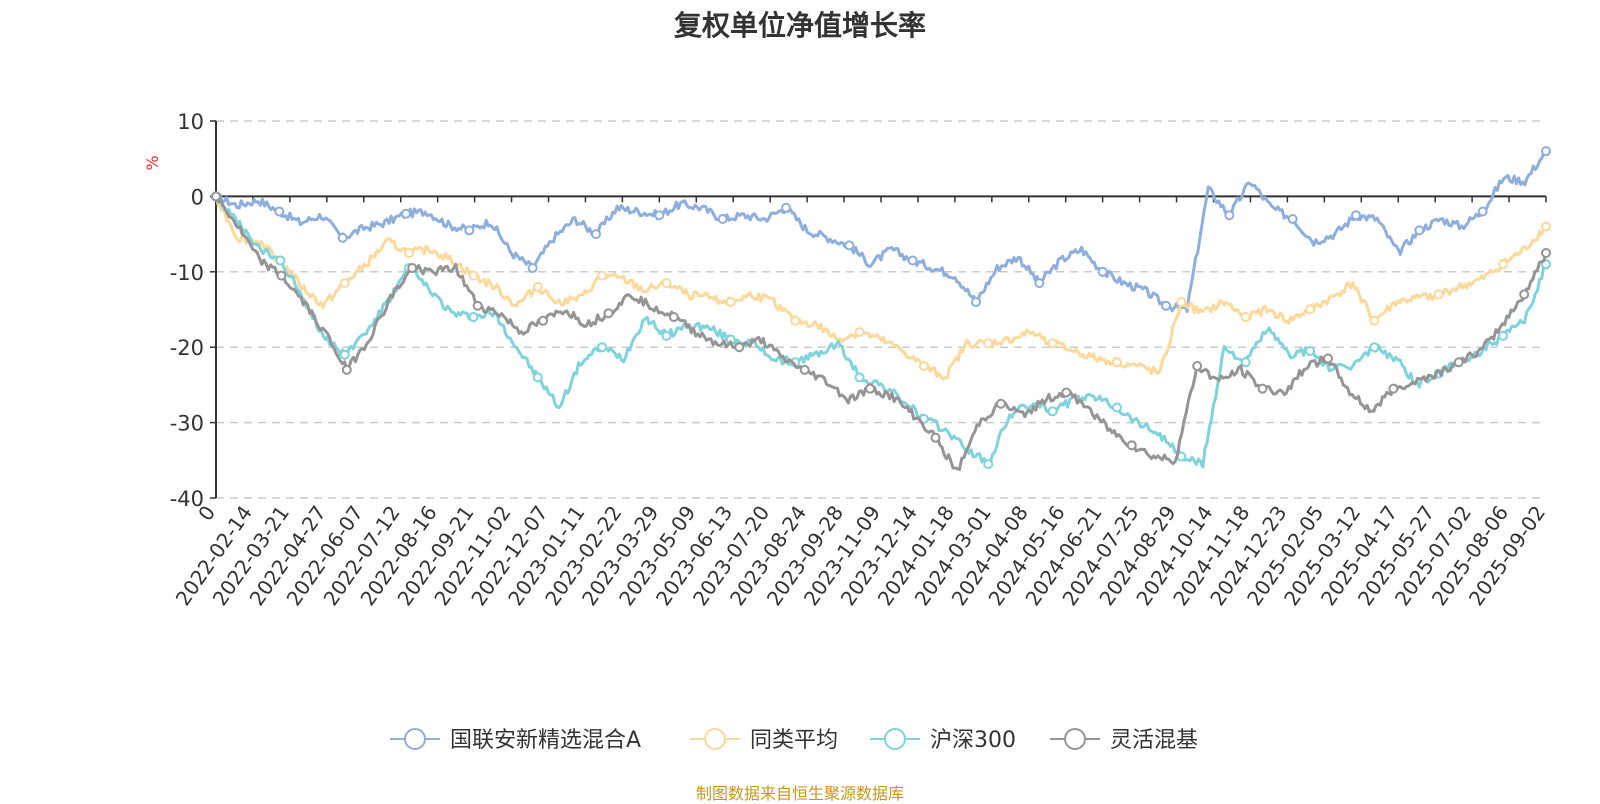  Describe the element at coordinates (187, 499) in the screenshot. I see `y-tick-label: -40` at that location.